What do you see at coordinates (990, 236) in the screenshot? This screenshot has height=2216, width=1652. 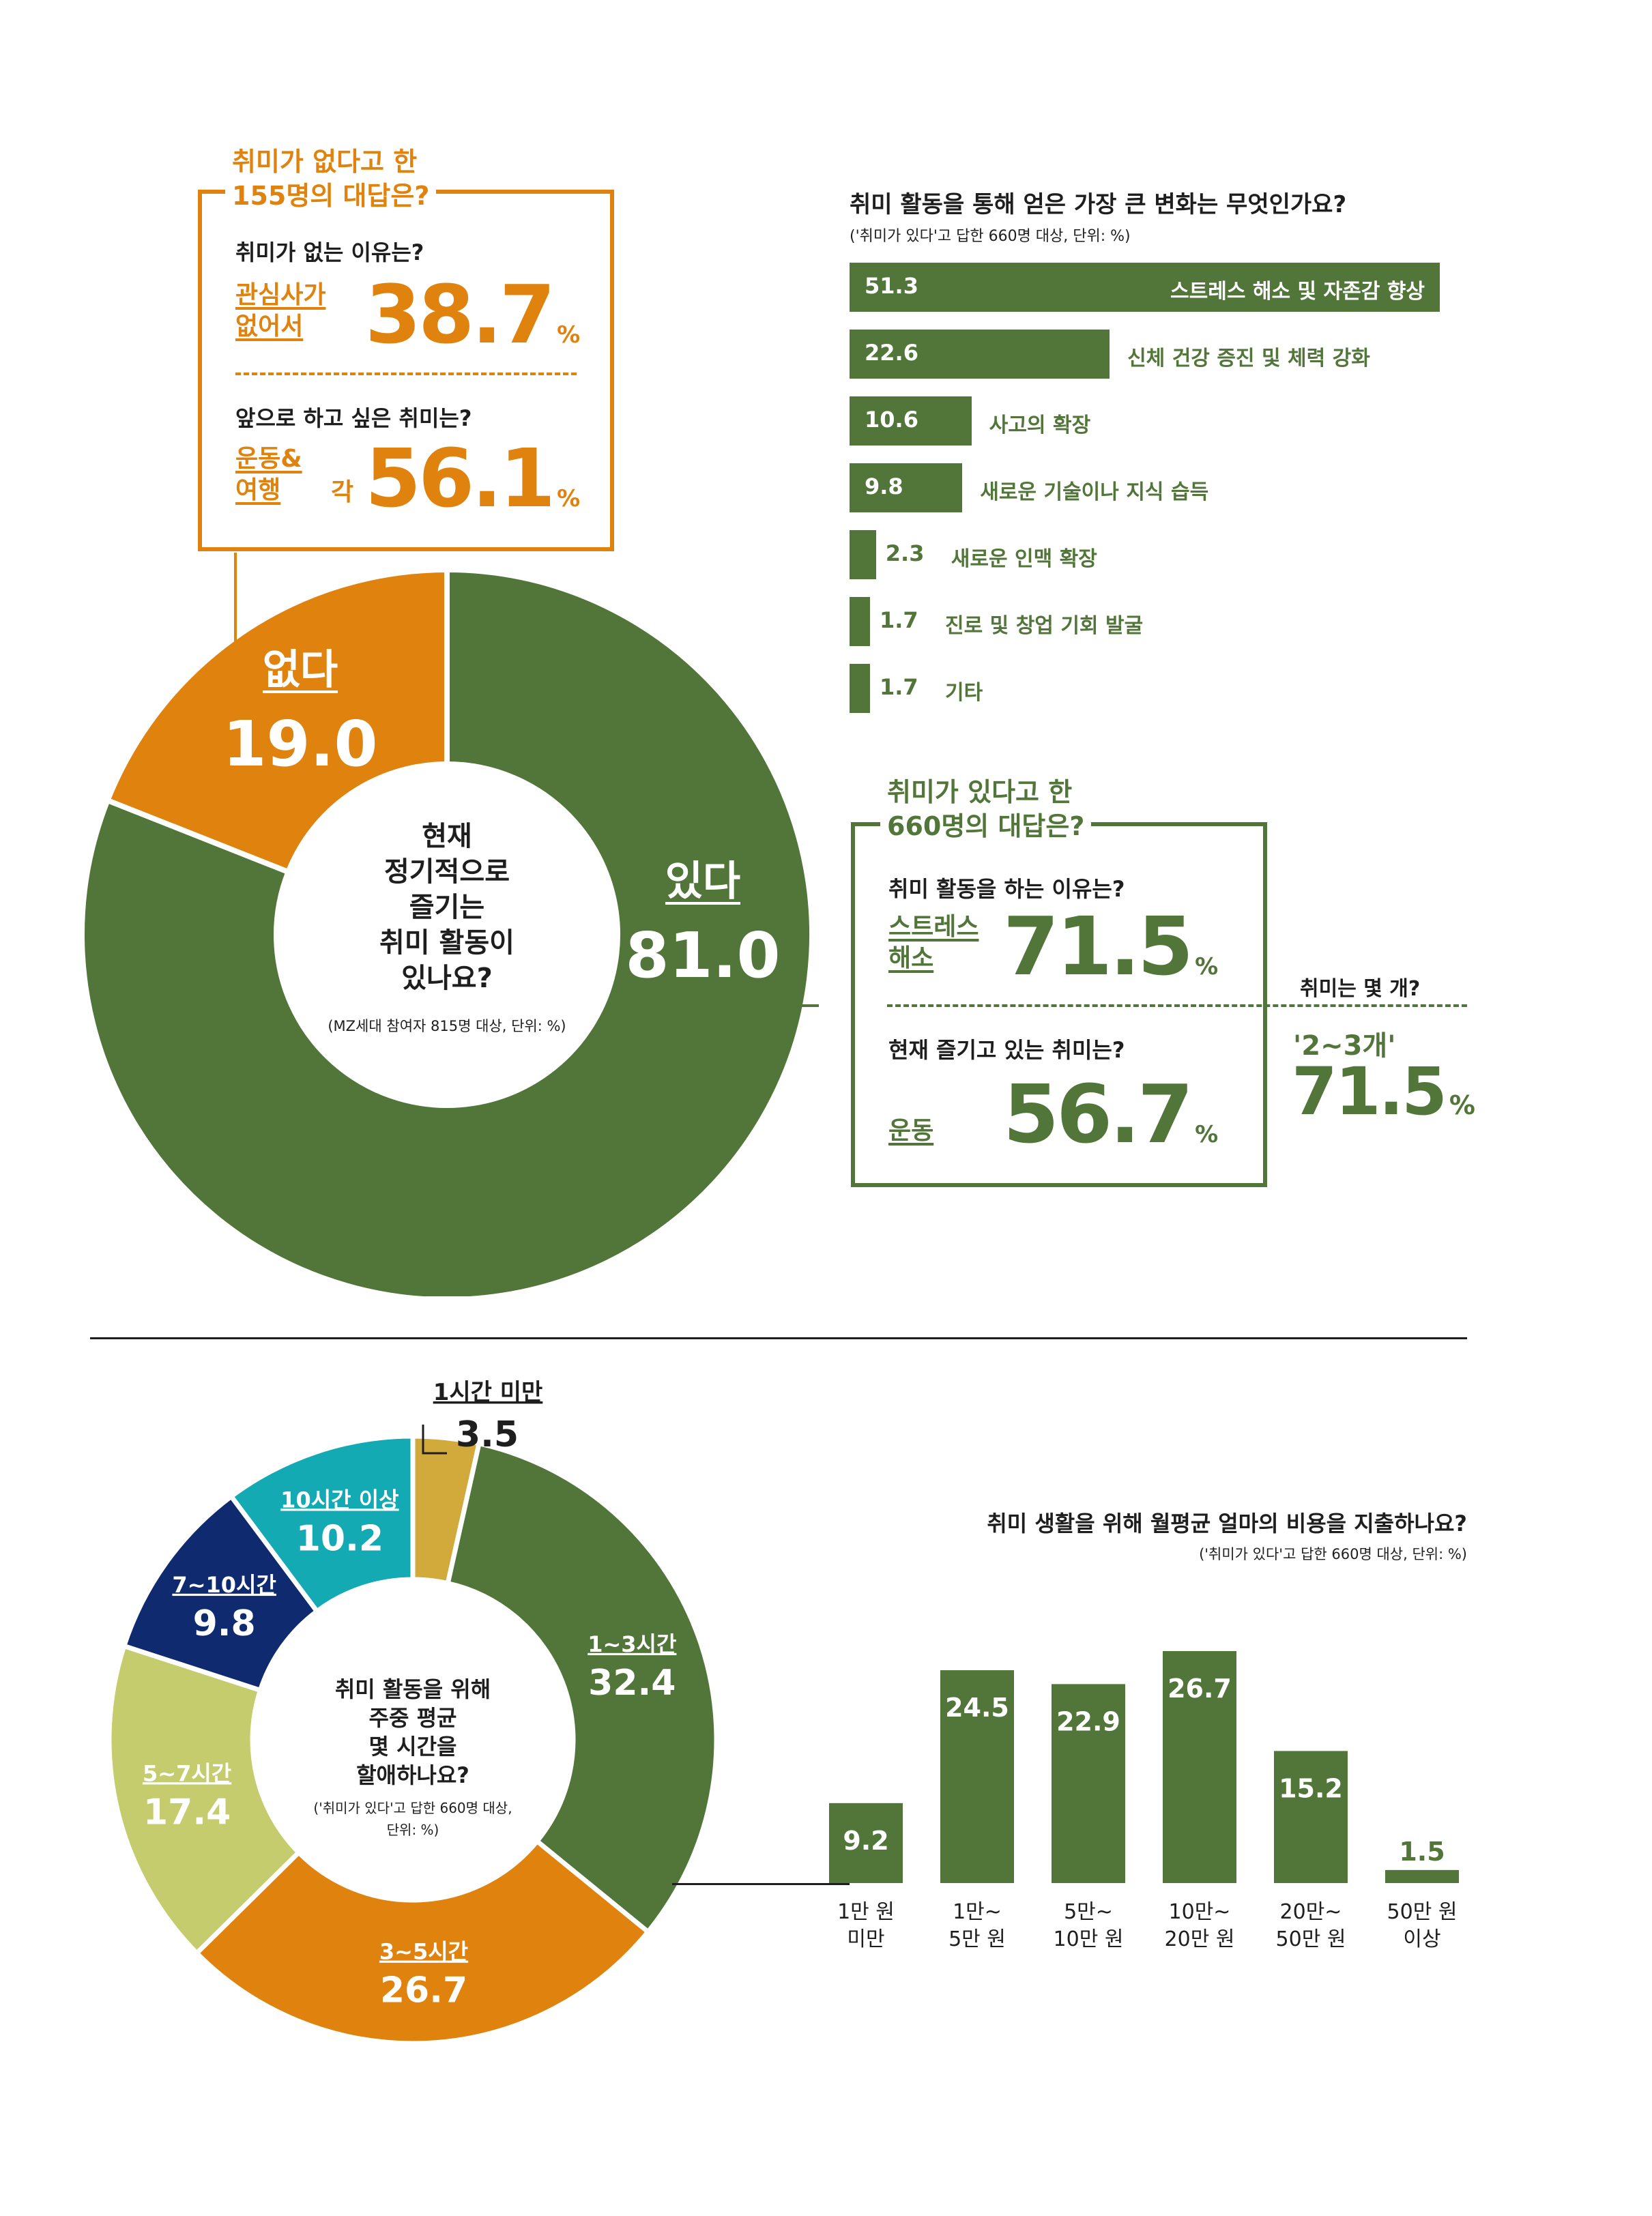 I see `change-chart-note: ('취미가 있다'고 답한 660명 대상, 단위: %)` at bounding box center [990, 236].